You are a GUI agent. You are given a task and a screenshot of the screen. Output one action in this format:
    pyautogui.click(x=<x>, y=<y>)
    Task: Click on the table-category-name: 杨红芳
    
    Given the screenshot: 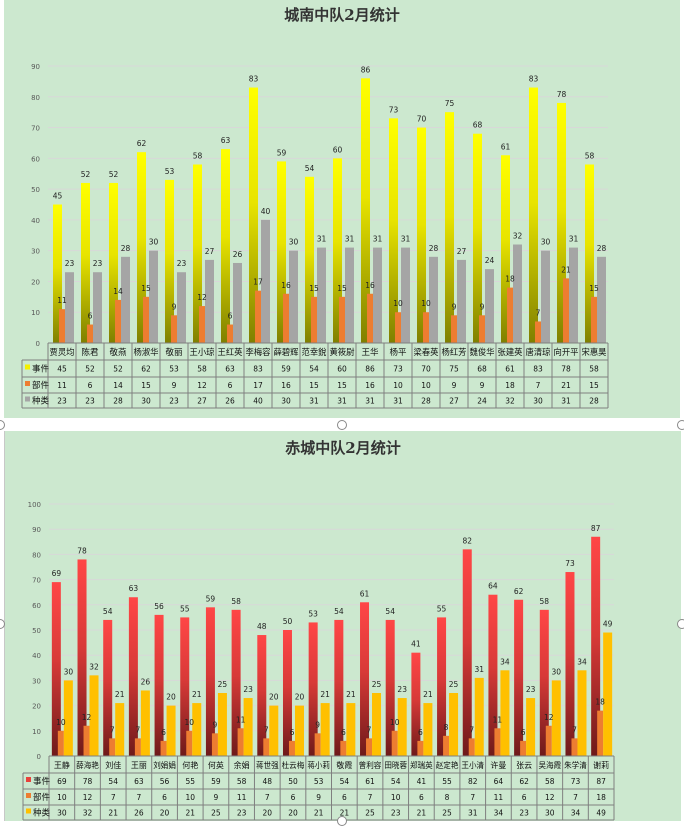 What is the action you would take?
    pyautogui.click(x=454, y=352)
    